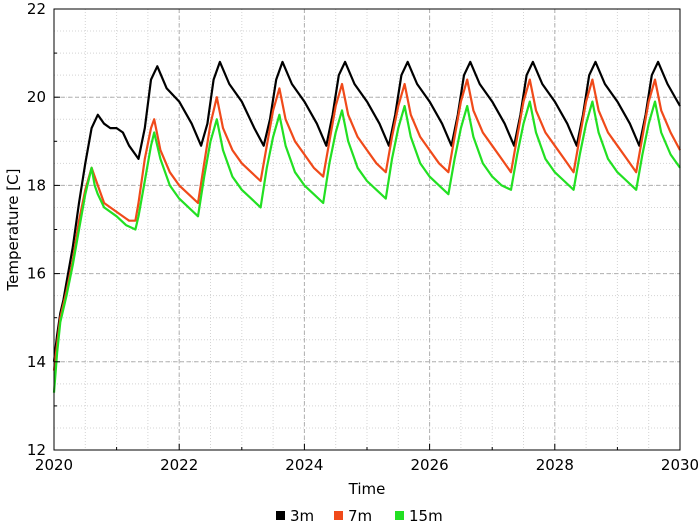  Describe the element at coordinates (680, 465) in the screenshot. I see `x-tick-label: 2030` at that location.